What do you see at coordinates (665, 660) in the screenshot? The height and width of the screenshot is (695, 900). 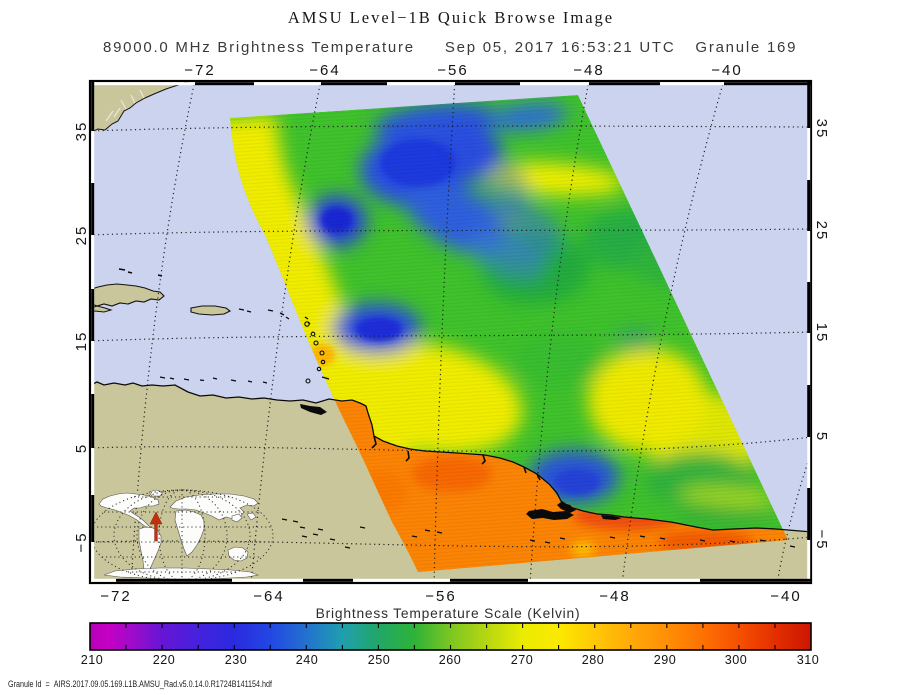 I see `svg-text: 290` at bounding box center [665, 660].